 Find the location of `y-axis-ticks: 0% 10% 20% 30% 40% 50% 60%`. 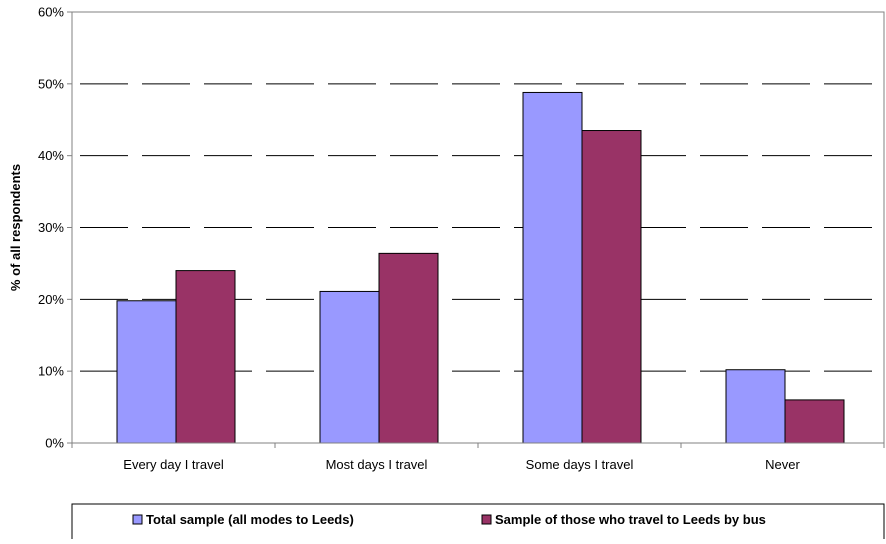

y-axis-ticks: 0% 10% 20% 30% 40% 50% 60% is located at coordinates (55, 228).